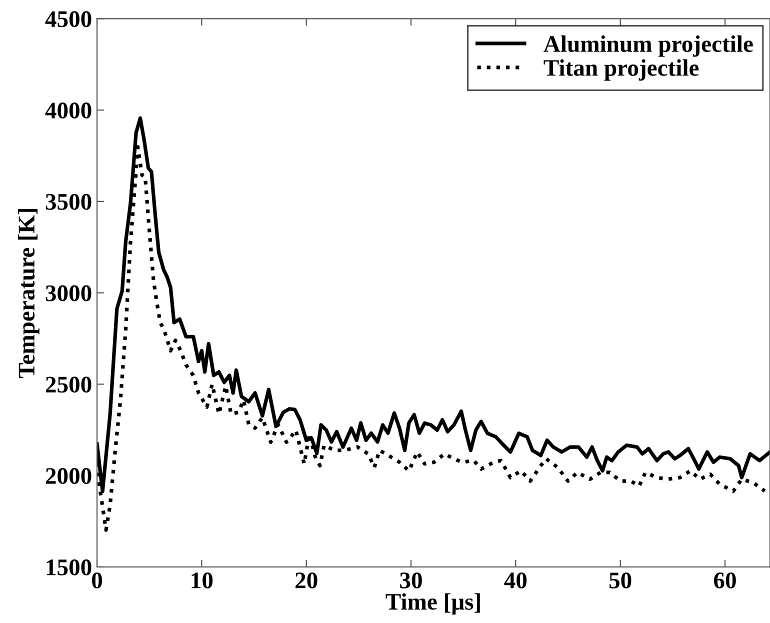 The width and height of the screenshot is (770, 623). Describe the element at coordinates (68, 110) in the screenshot. I see `y-tick-label: 4000` at that location.